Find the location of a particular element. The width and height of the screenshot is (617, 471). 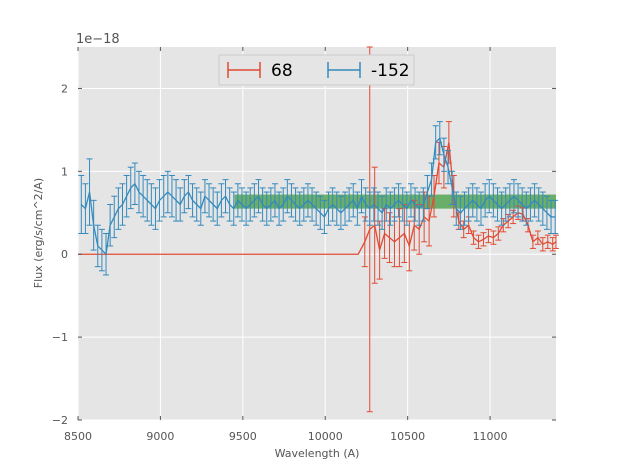

x-tick-label: 11000 is located at coordinates (490, 436).